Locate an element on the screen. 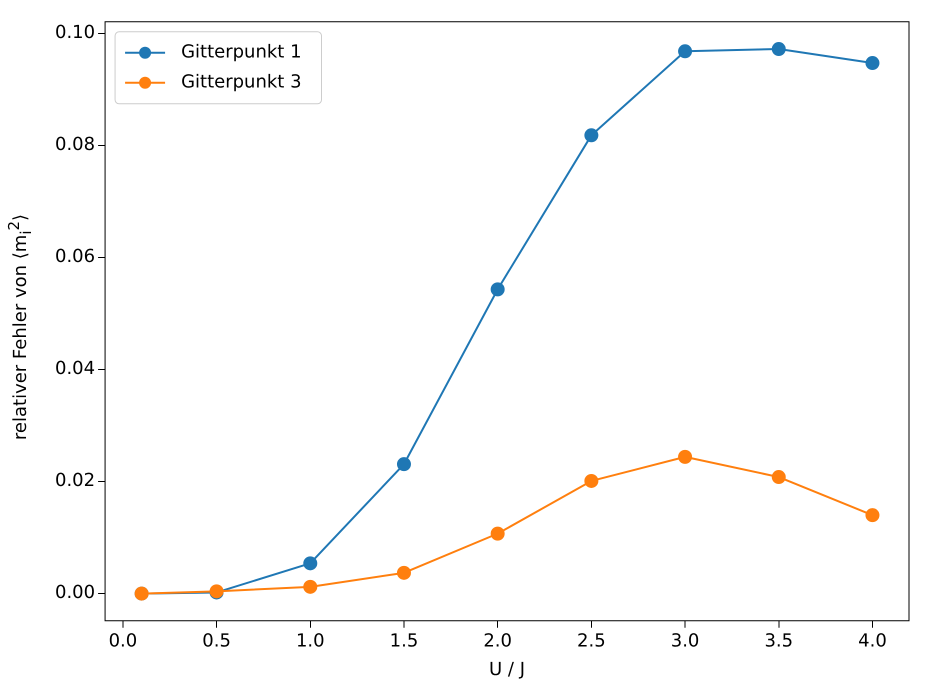  x-tick-label: 3.5 is located at coordinates (779, 641).